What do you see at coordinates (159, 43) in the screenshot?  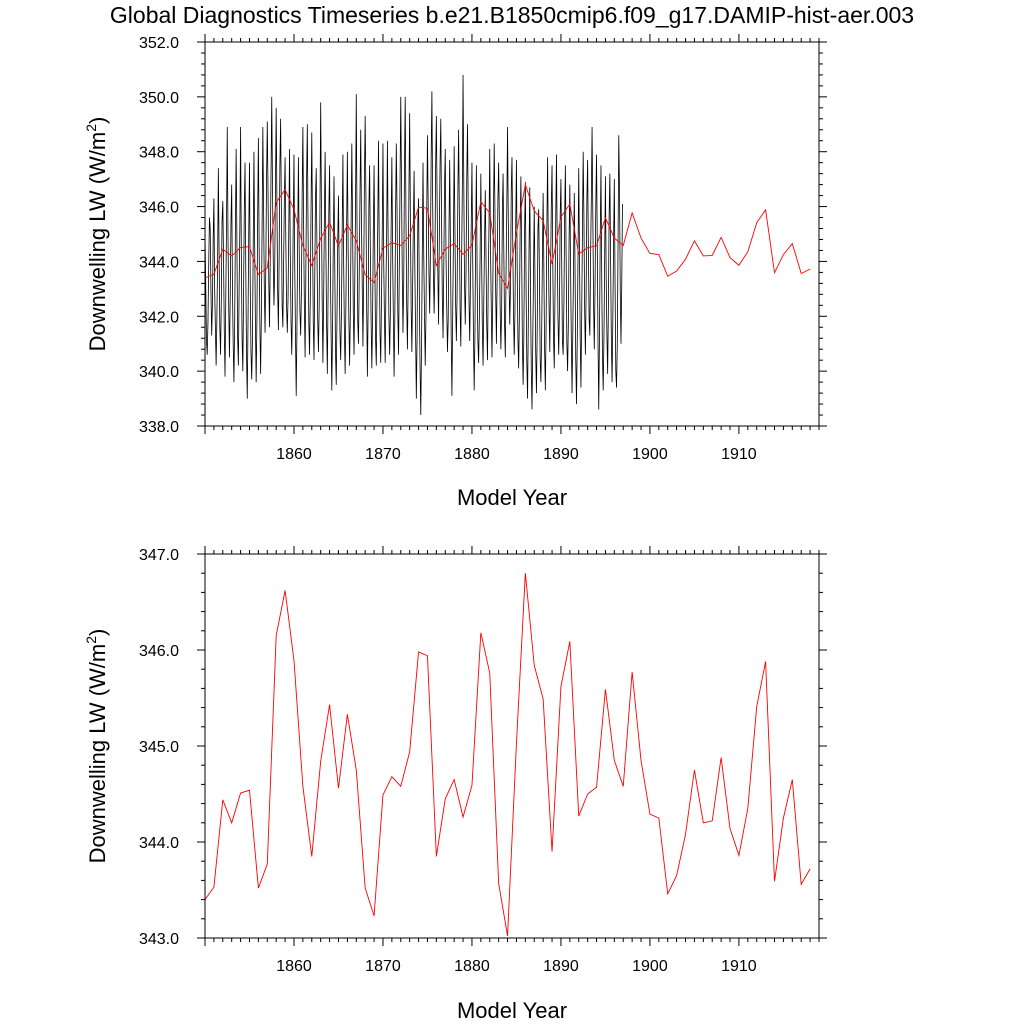 I see `y-tick-label: 352.0` at bounding box center [159, 43].